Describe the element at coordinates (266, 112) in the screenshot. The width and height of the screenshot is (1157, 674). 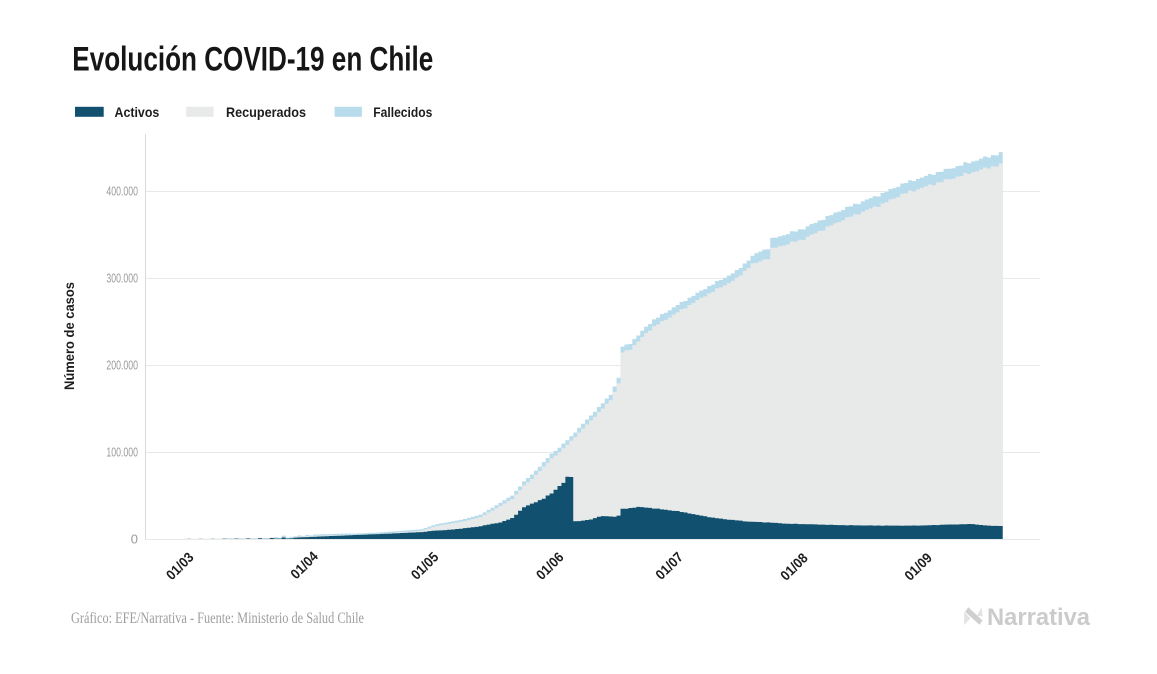
I see `svg-text: Recuperados` at that location.